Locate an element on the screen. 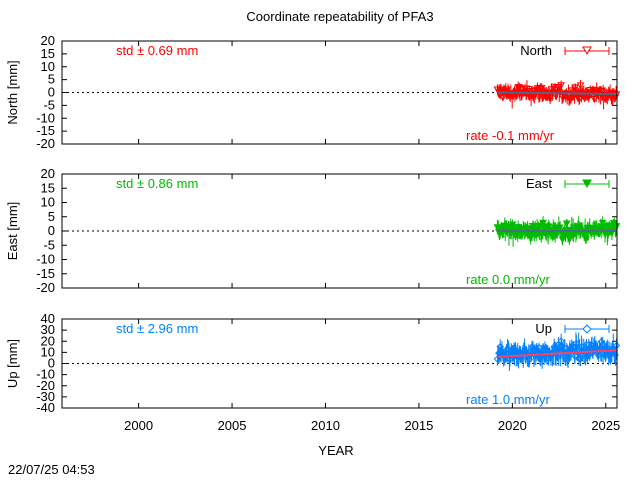 The image size is (640, 480). x-axis-label: YEAR is located at coordinates (335, 450).